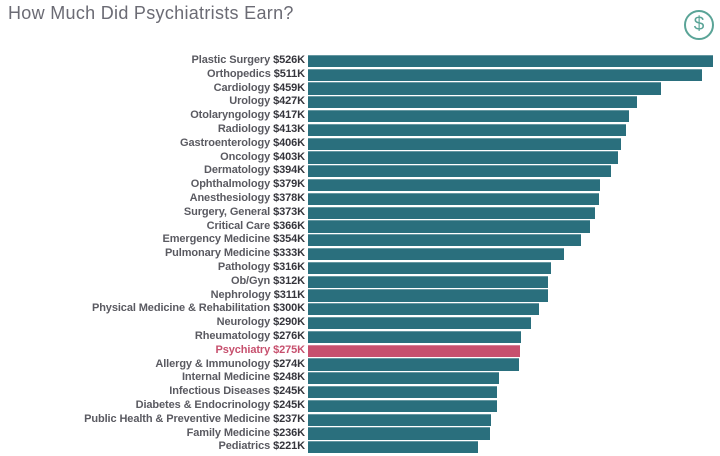  I want to click on category-label: Otolaryngology $417K, so click(154, 116).